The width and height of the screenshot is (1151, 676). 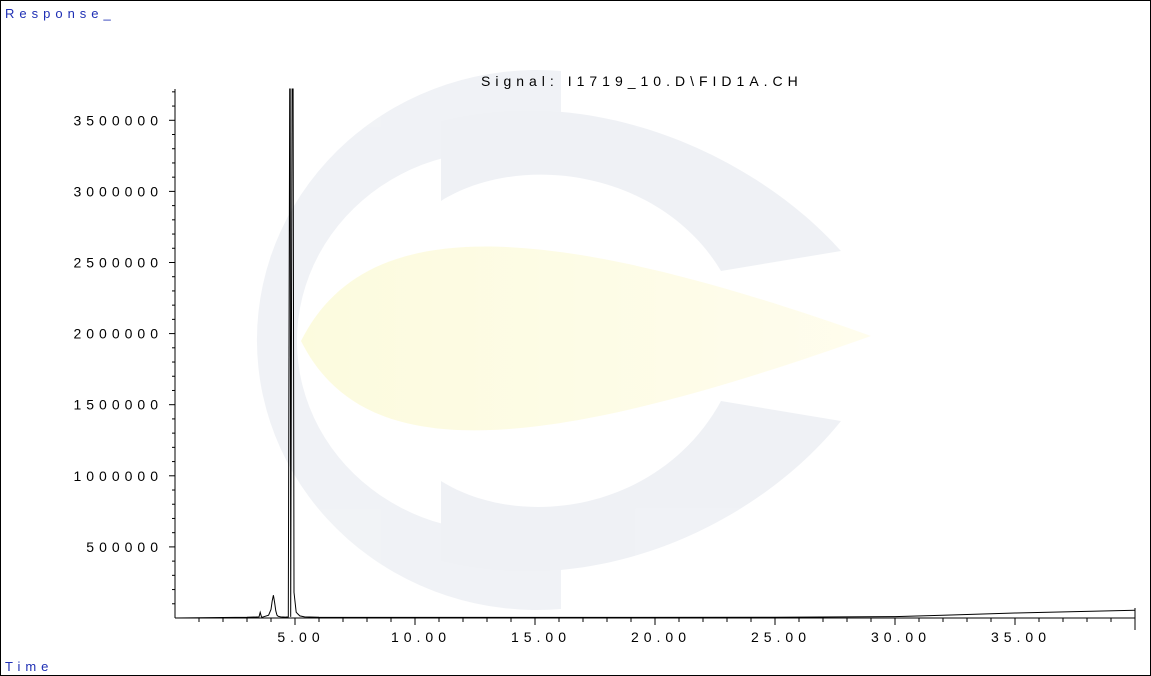 What do you see at coordinates (118, 120) in the screenshot?
I see `y-tick-label: 3500000` at bounding box center [118, 120].